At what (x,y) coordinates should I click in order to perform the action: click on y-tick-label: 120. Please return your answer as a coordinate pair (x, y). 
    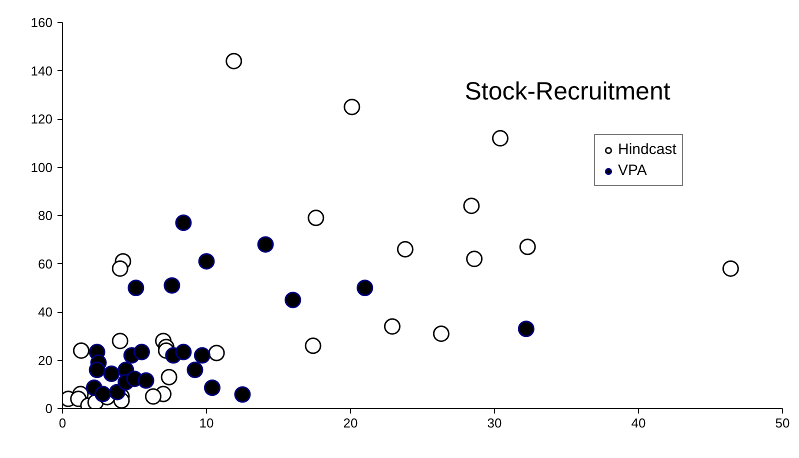
    Looking at the image, I should click on (41, 119).